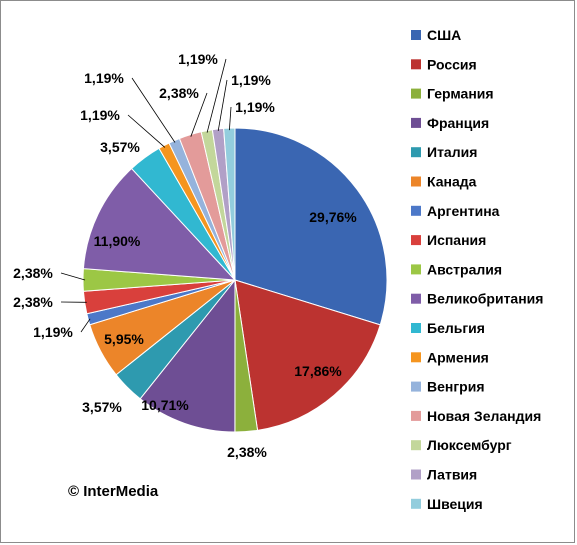 This screenshot has height=545, width=577. Describe the element at coordinates (456, 240) in the screenshot. I see `legend-label-8: Испания` at that location.